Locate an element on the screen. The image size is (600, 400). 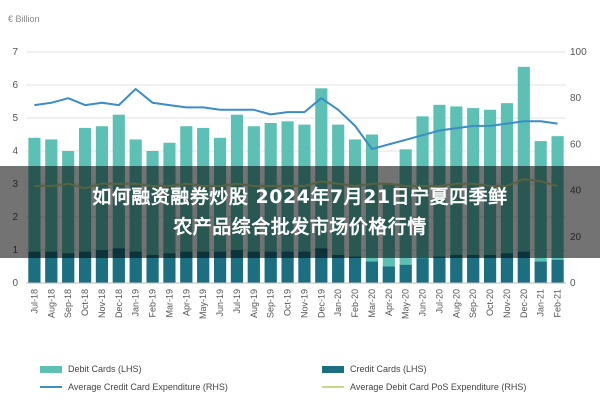
overlay-title-line1: 如何融资融券炒股 2024年7月21日宁夏四季鲜 is located at coordinates (300, 197).